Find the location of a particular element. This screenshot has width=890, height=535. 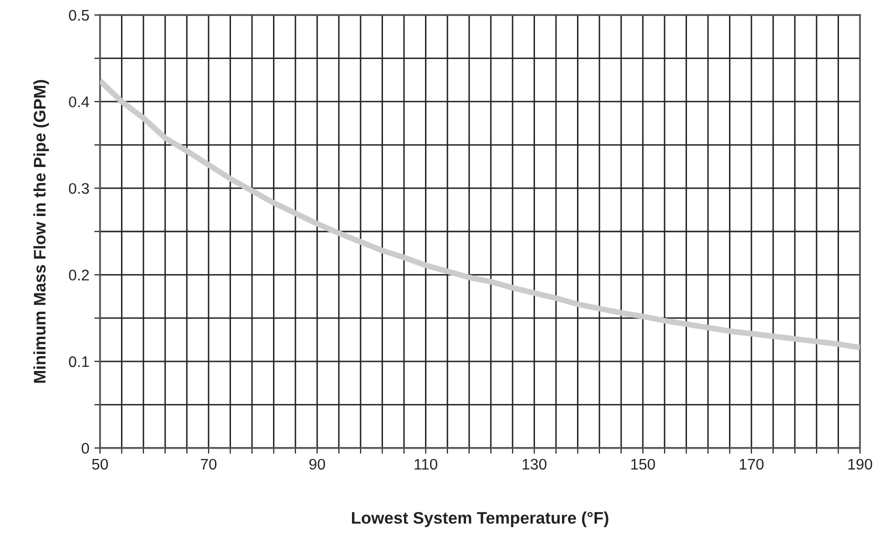

y-tick-label: 0.5 is located at coordinates (78, 15).